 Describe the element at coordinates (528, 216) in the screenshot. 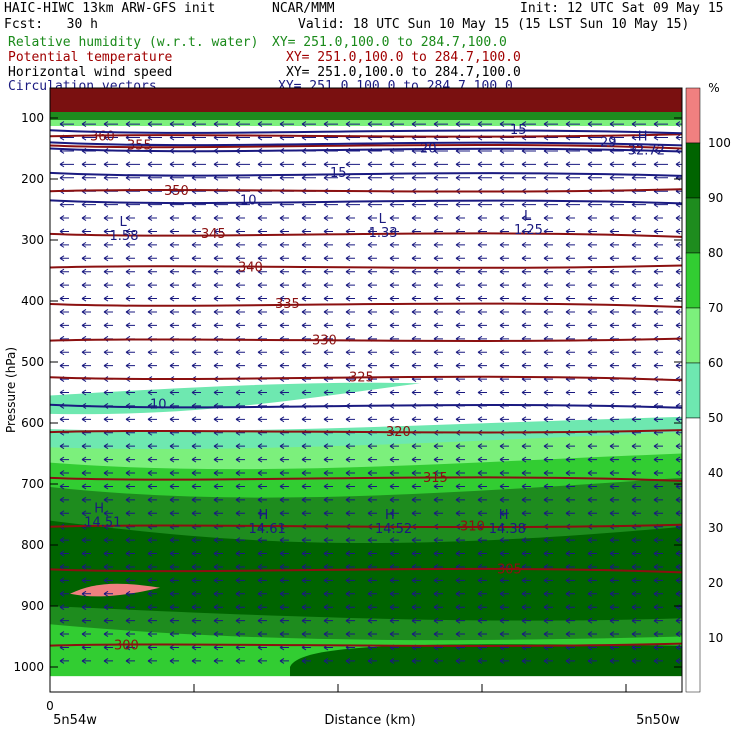

I see `extremum-marker: L` at that location.